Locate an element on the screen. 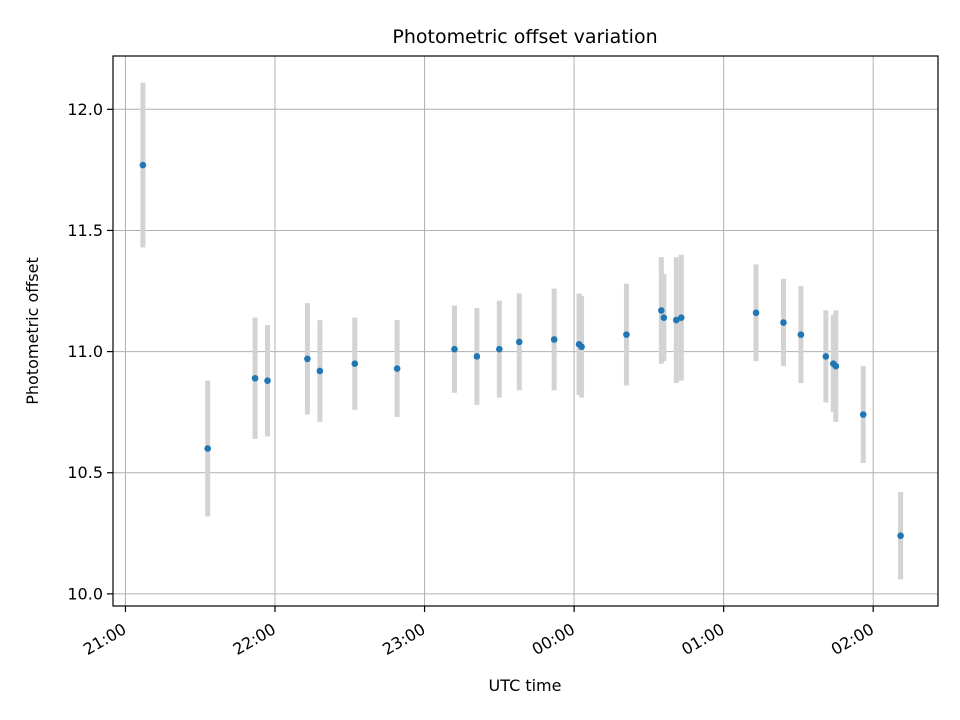 The height and width of the screenshot is (720, 960). y-tick-label: 10.0 is located at coordinates (85, 593).